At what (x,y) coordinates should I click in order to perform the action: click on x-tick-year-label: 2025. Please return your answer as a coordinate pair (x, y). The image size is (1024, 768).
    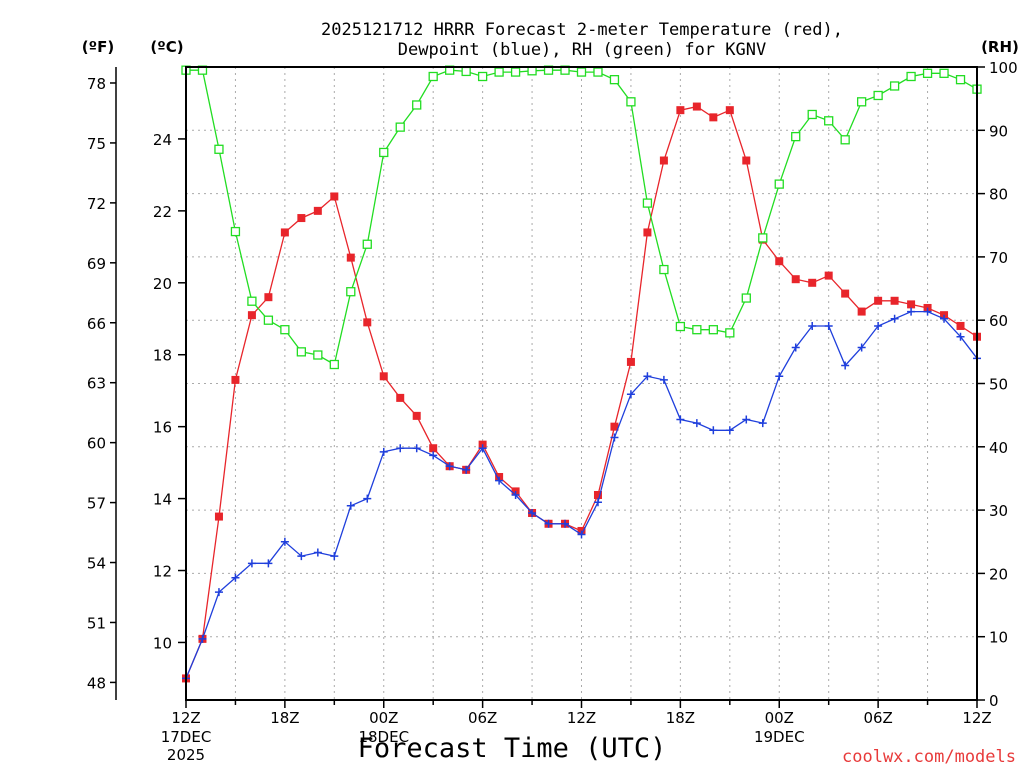
    Looking at the image, I should click on (186, 755).